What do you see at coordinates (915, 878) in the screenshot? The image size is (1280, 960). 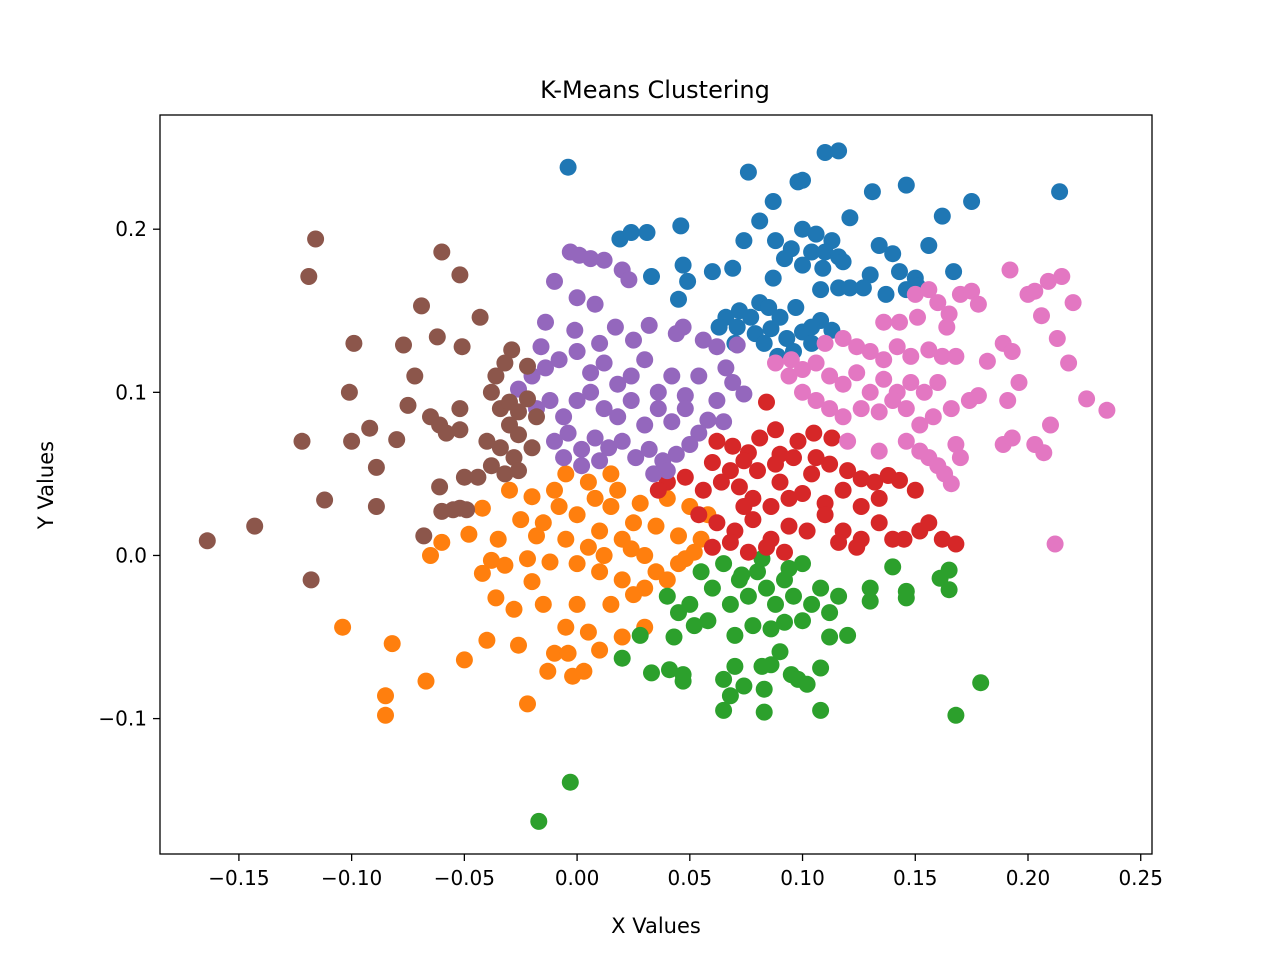 I see `x-tick-label: 0.15` at bounding box center [915, 878].